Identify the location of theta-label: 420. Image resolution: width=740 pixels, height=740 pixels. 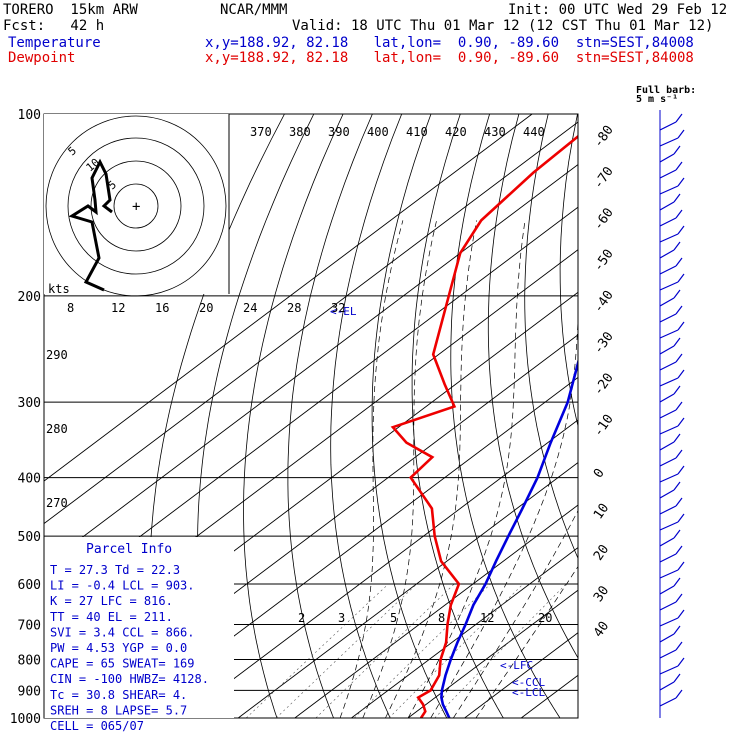
(456, 132).